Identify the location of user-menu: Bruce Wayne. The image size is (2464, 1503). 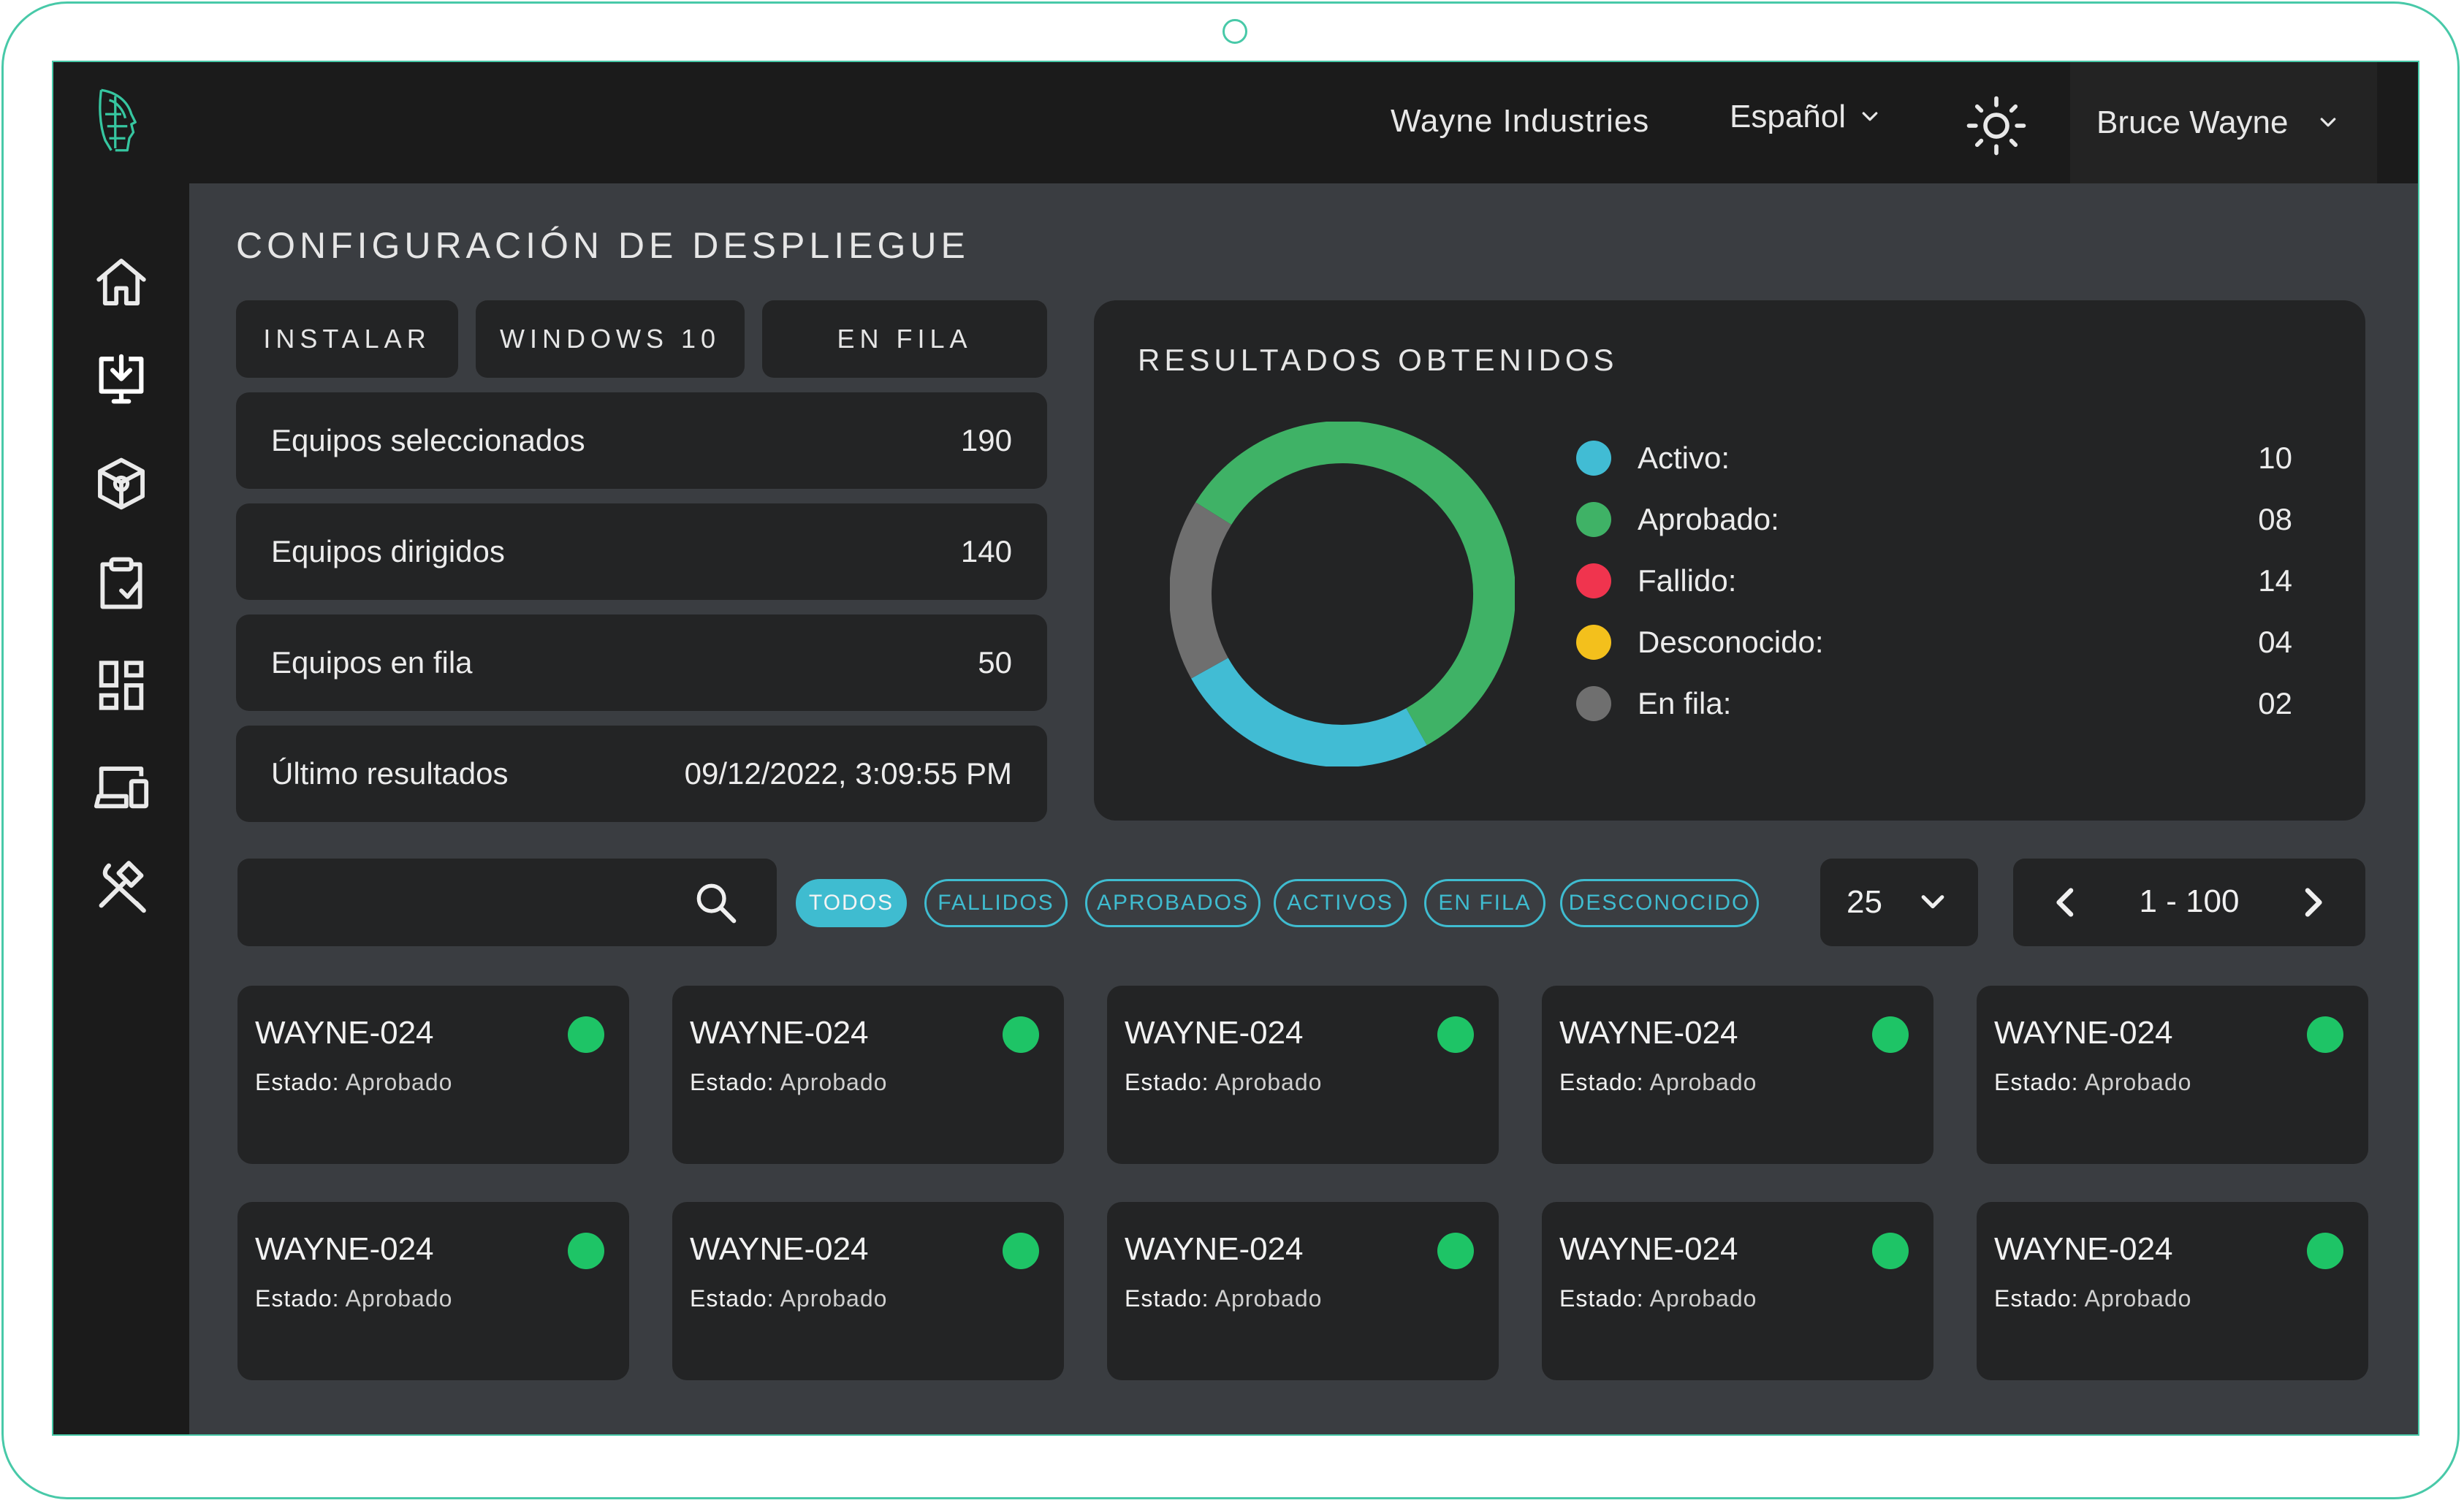
(2223, 122).